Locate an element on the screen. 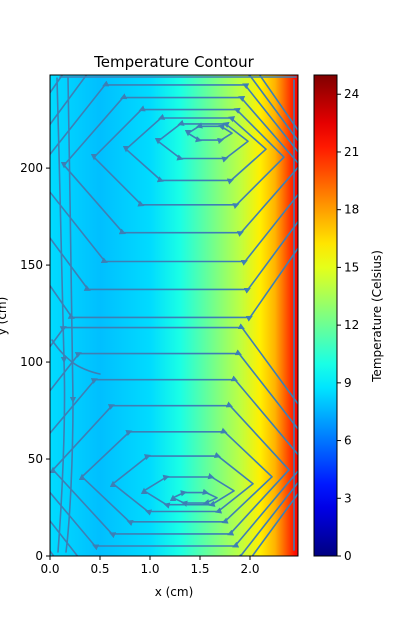 Image resolution: width=400 pixels, height=625 pixels. colorbar-fill is located at coordinates (325, 315).